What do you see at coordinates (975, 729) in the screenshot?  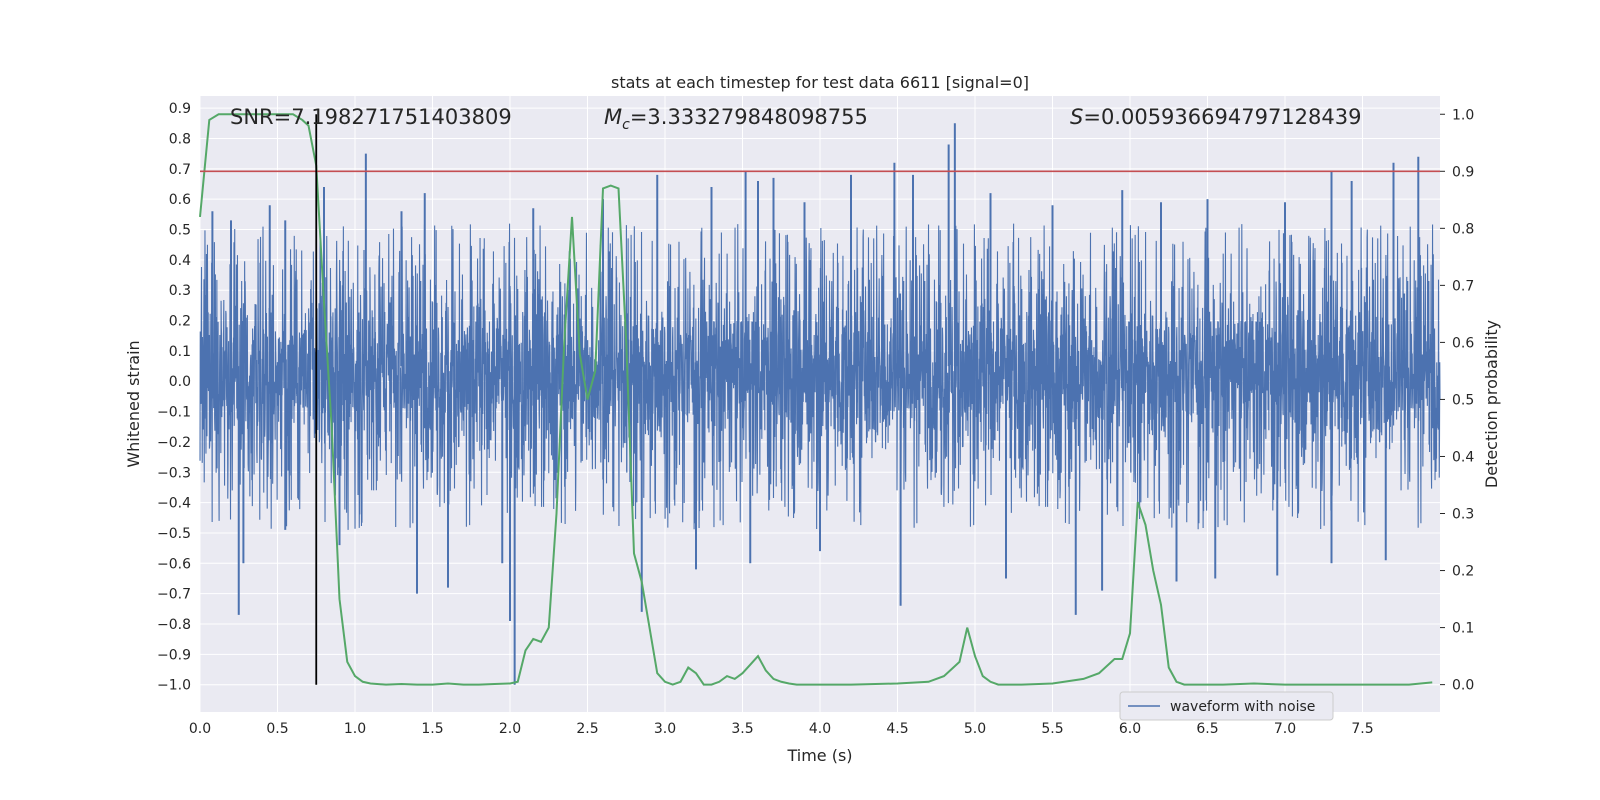 I see `x-tick-label: 5.0` at bounding box center [975, 729].